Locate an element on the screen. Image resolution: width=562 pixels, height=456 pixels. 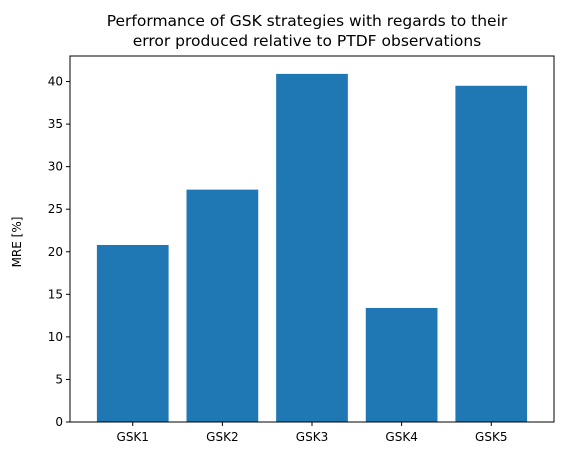
y-axis: 0 5 10 15 20 25 30 35 40 is located at coordinates (59, 252).